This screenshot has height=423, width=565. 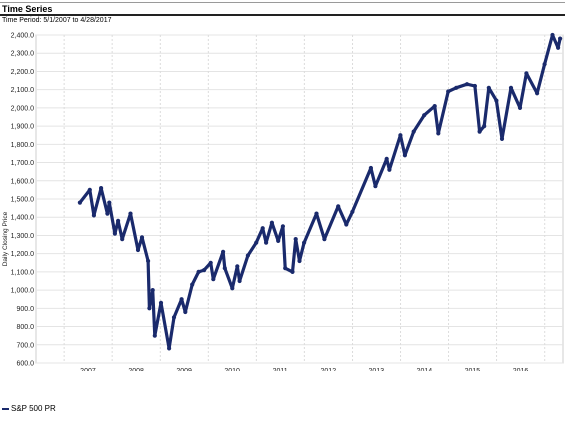 What do you see at coordinates (282, 2) in the screenshot?
I see `top-border` at bounding box center [282, 2].